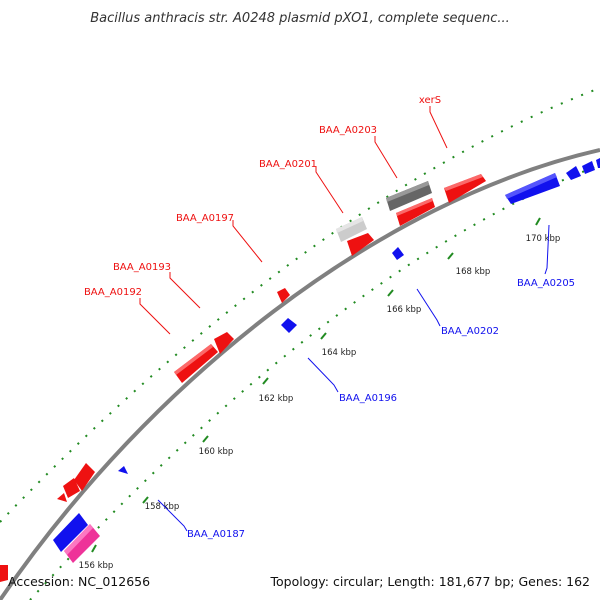 Image resolution: width=600 pixels, height=600 pixels. I want to click on gene-BAA_A0187, so click(123, 470).